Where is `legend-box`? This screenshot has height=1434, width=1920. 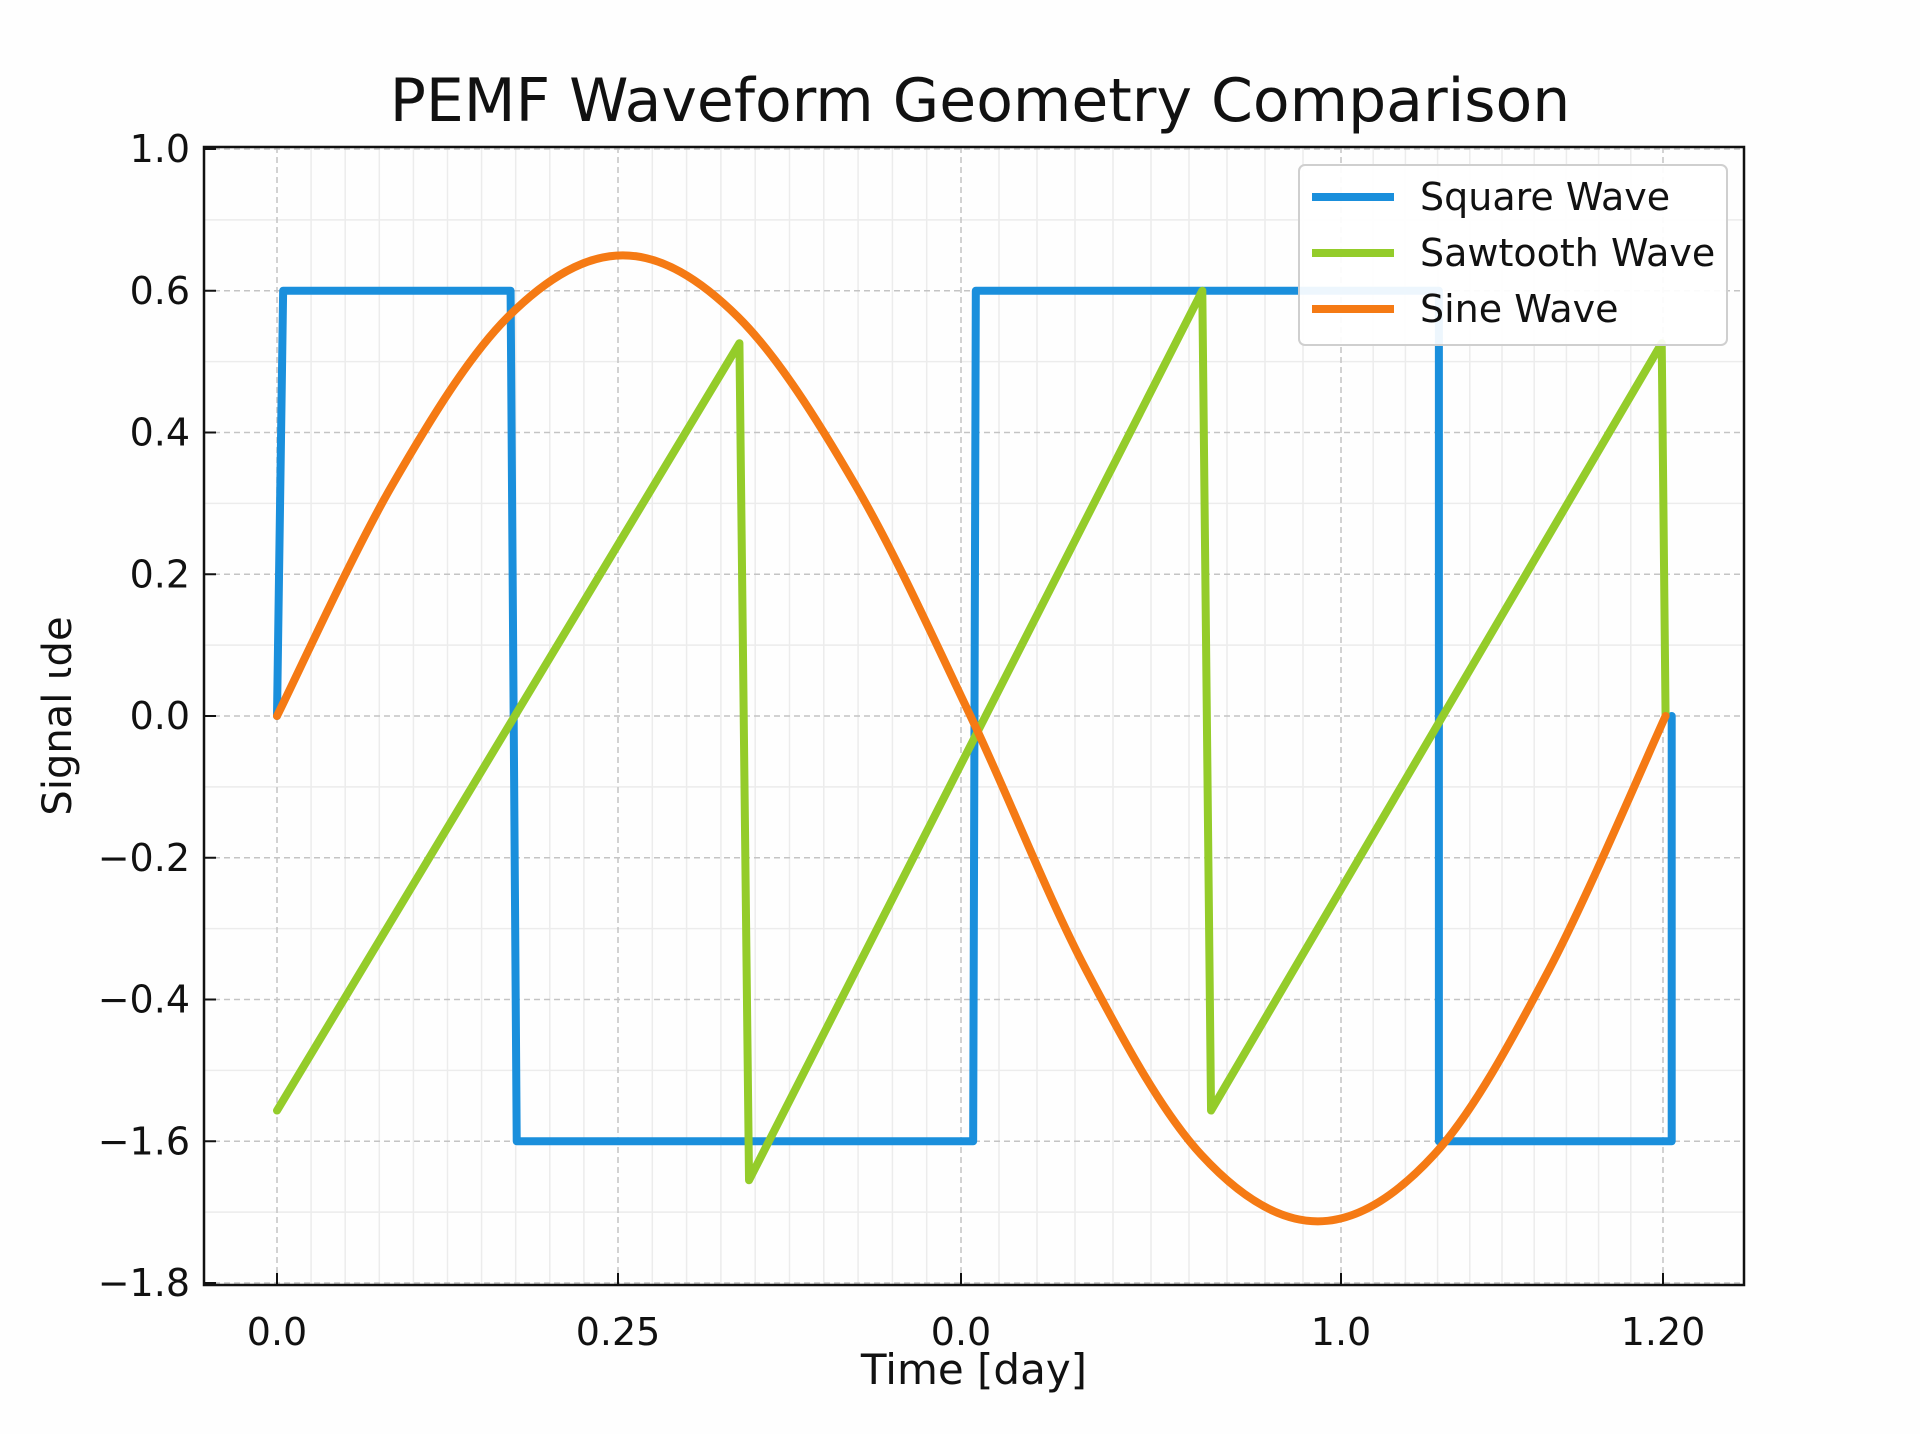 legend-box is located at coordinates (1513, 255).